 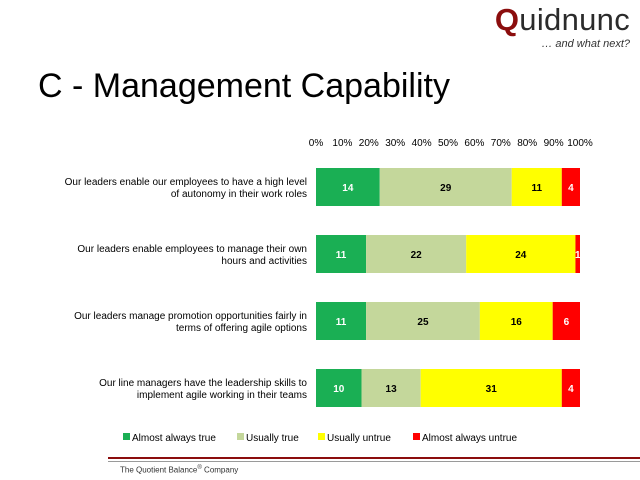 What do you see at coordinates (272, 438) in the screenshot?
I see `legend-label: Usually true` at bounding box center [272, 438].